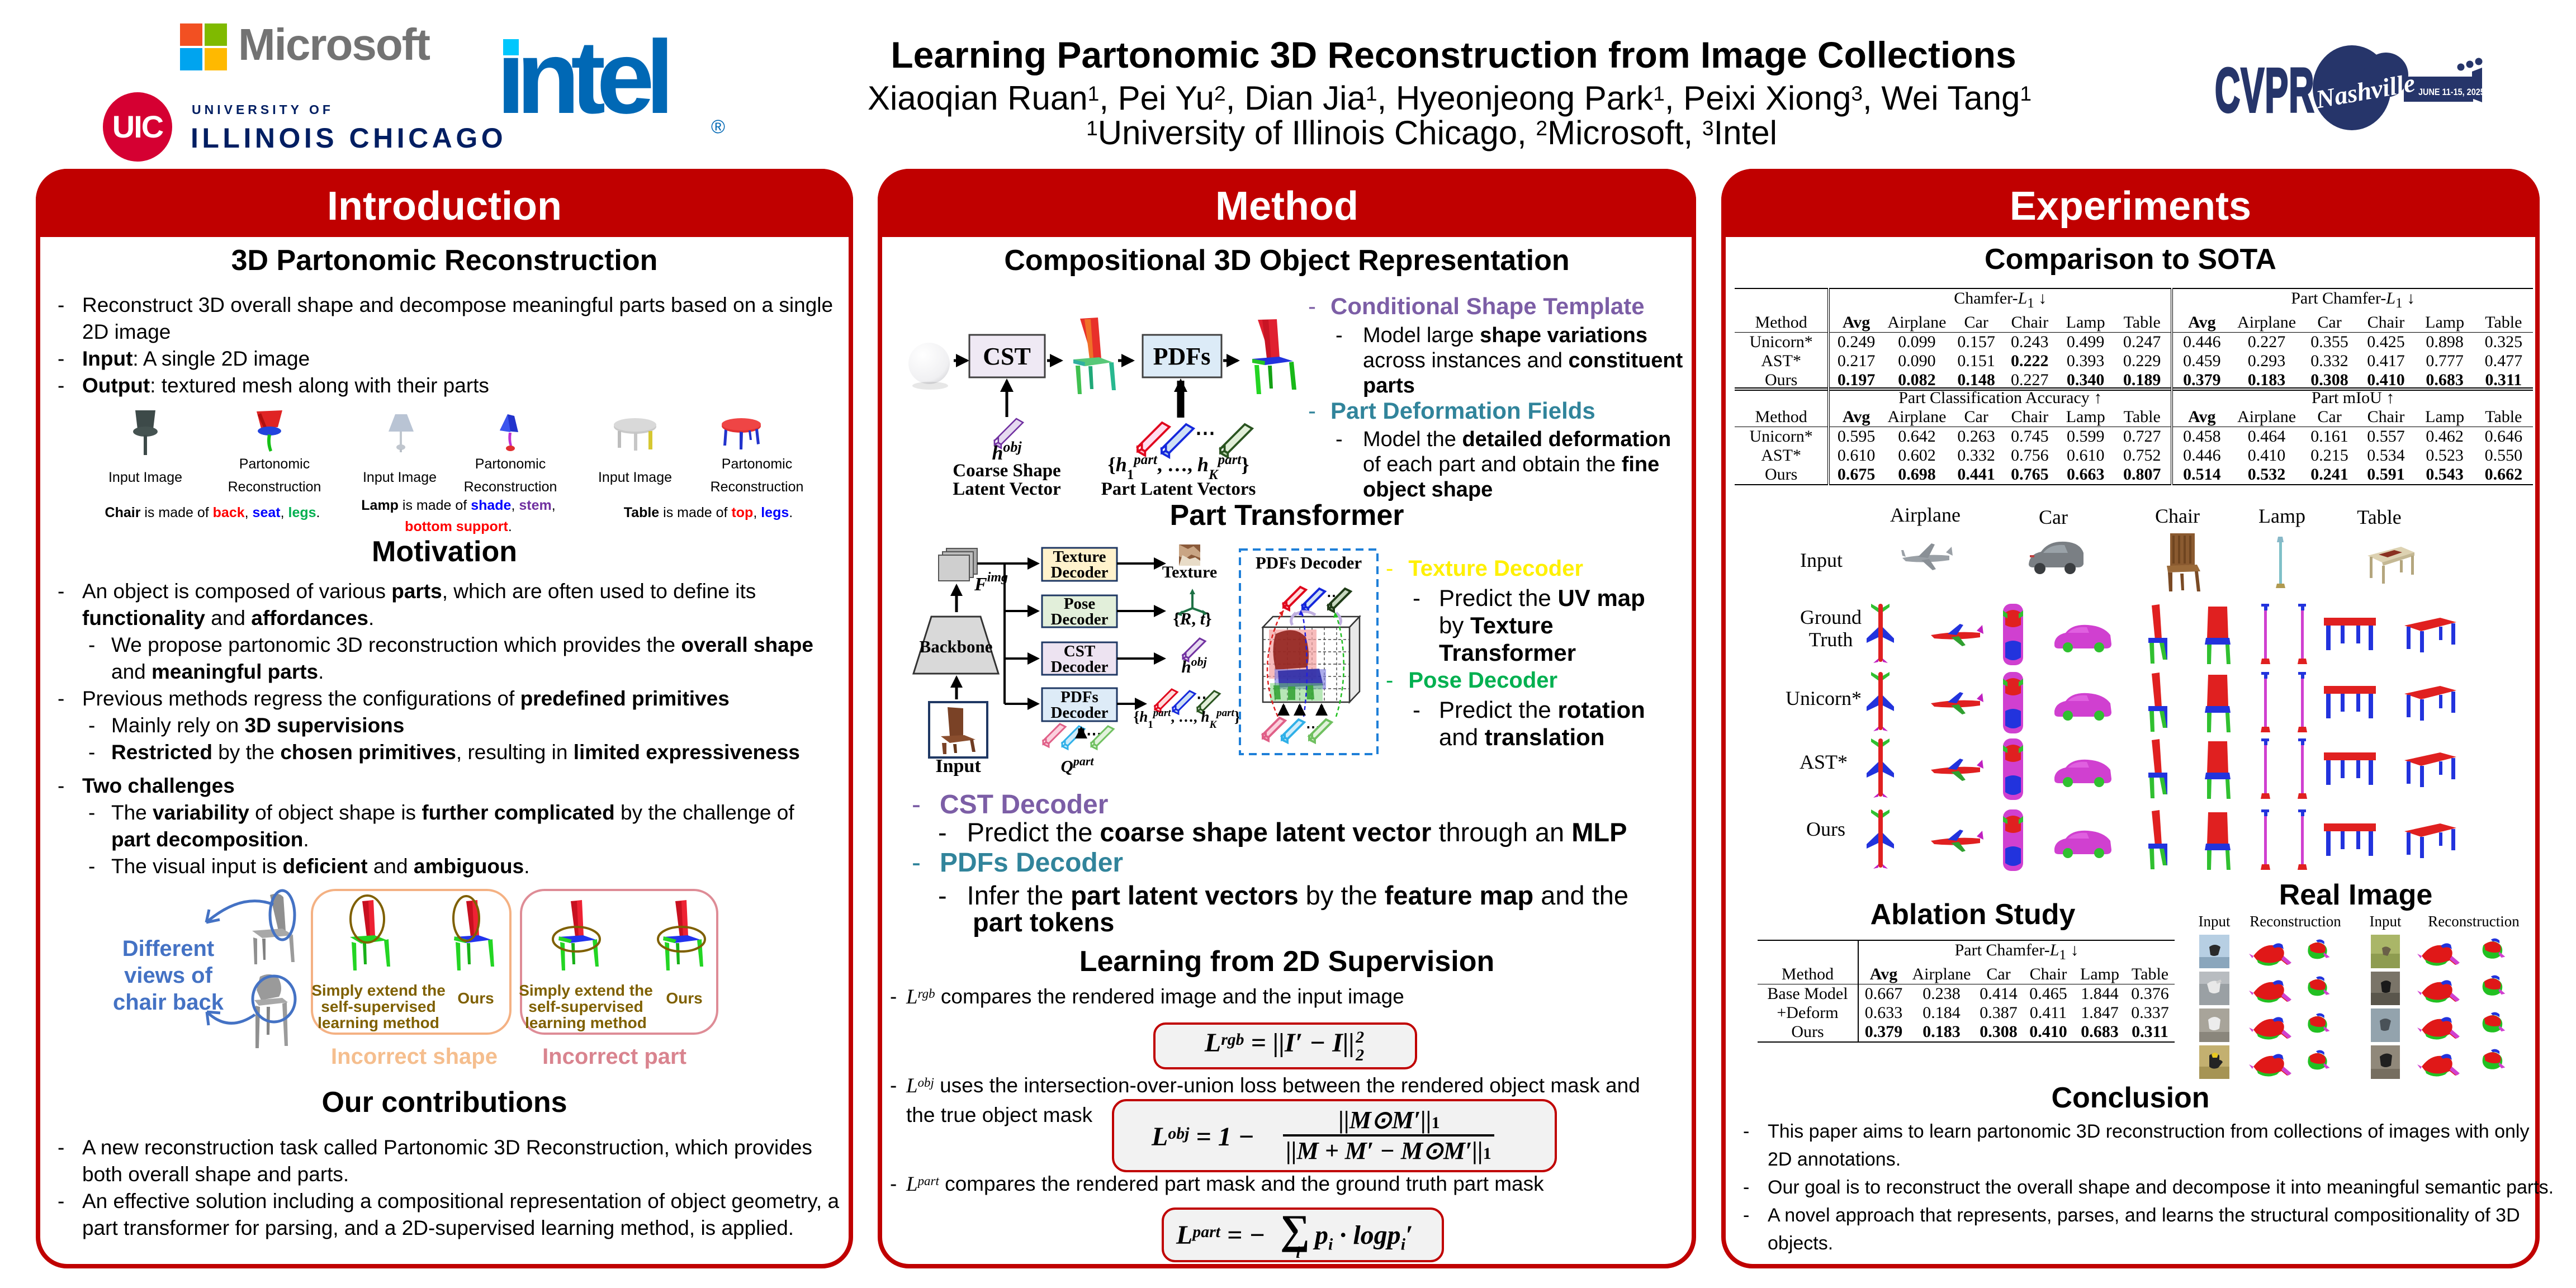  What do you see at coordinates (1178, 489) in the screenshot?
I see `svg-text: Part Latent Vectors` at bounding box center [1178, 489].